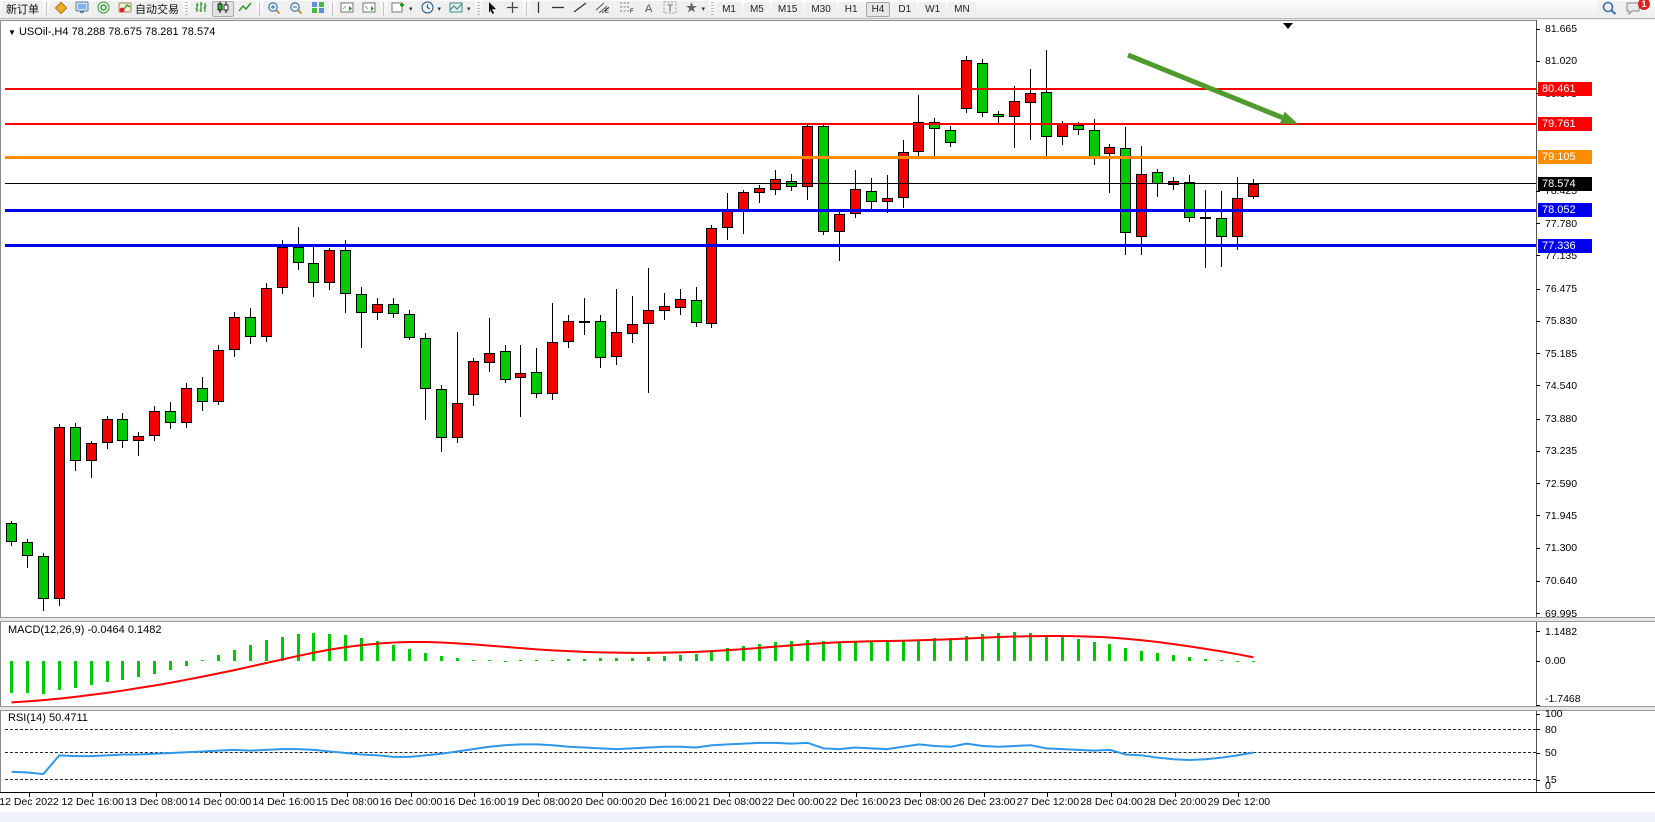 Image resolution: width=1655 pixels, height=822 pixels. I want to click on strategy-tester-button, so click(103, 9).